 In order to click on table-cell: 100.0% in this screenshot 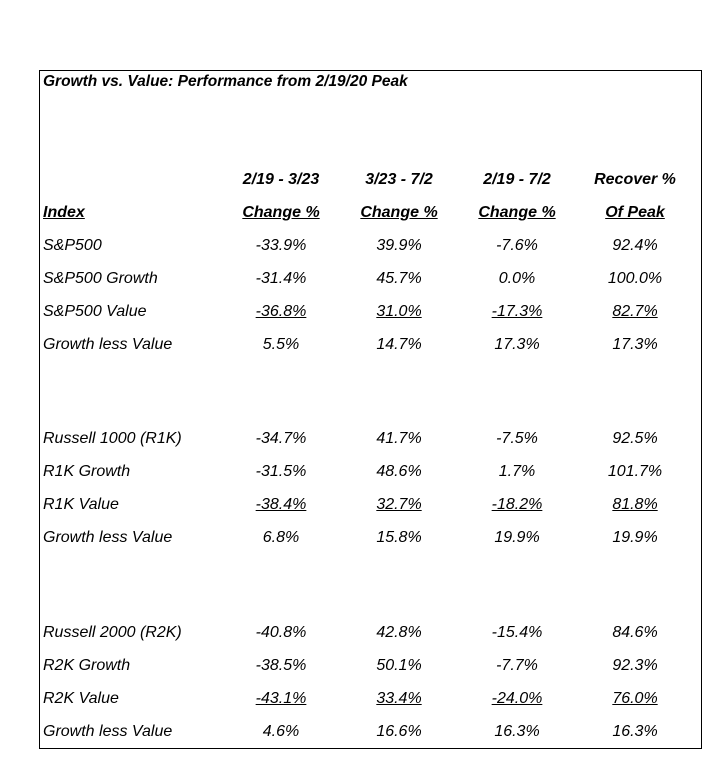, I will do `click(635, 278)`.